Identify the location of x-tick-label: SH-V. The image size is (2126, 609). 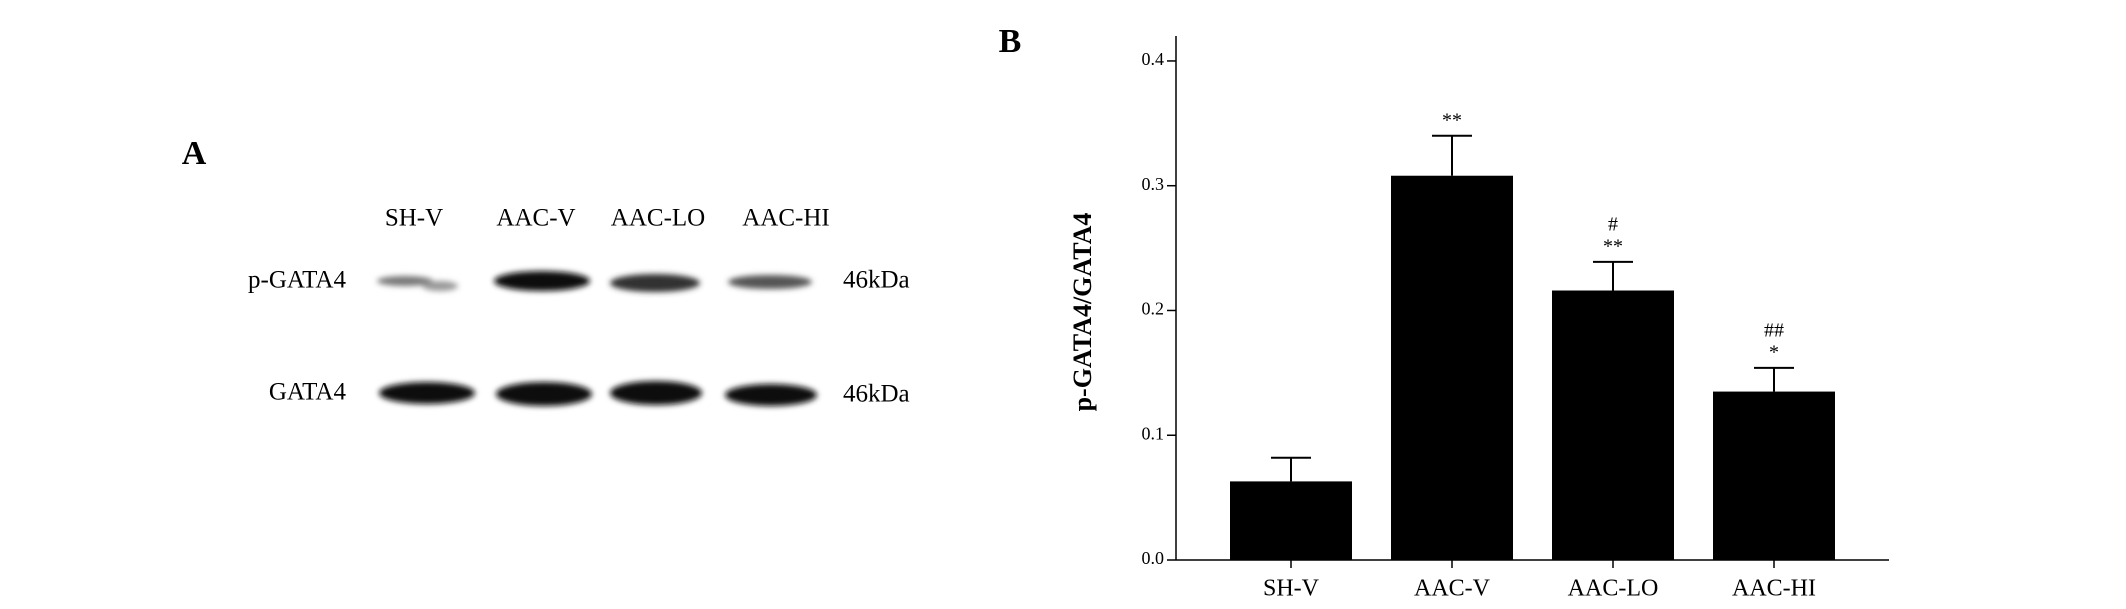
(1291, 589).